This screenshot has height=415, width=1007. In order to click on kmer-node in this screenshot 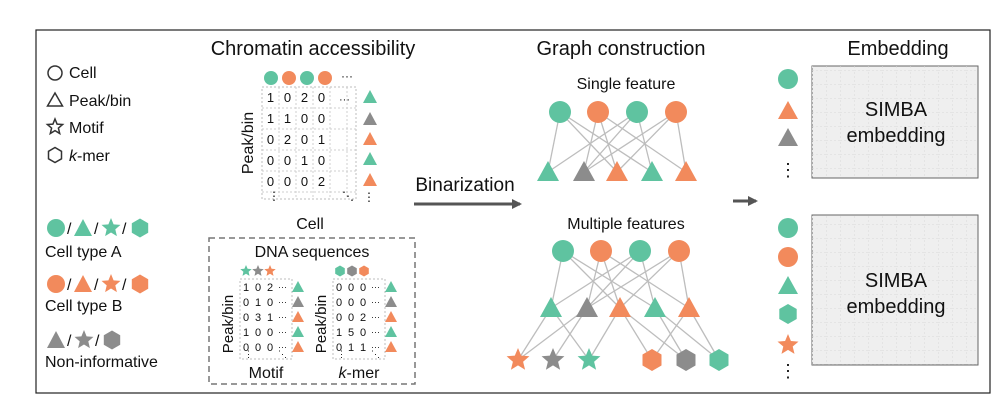, I will do `click(652, 360)`.